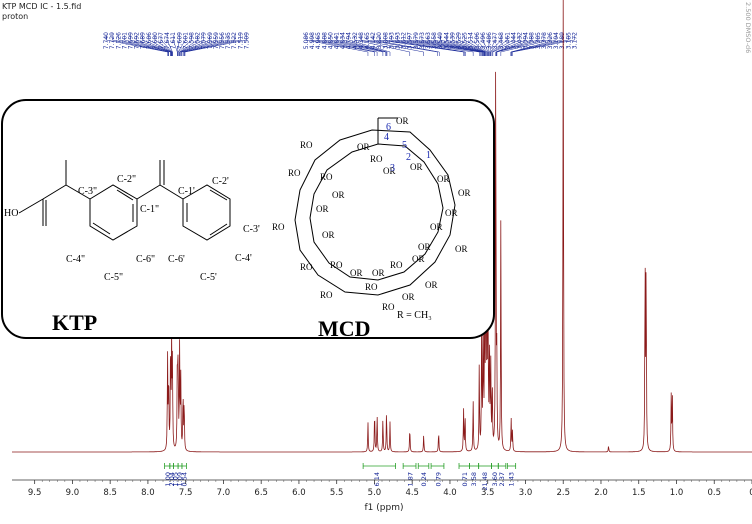  What do you see at coordinates (526, 493) in the screenshot?
I see `x-tick-label-13: 3.0` at bounding box center [526, 493].